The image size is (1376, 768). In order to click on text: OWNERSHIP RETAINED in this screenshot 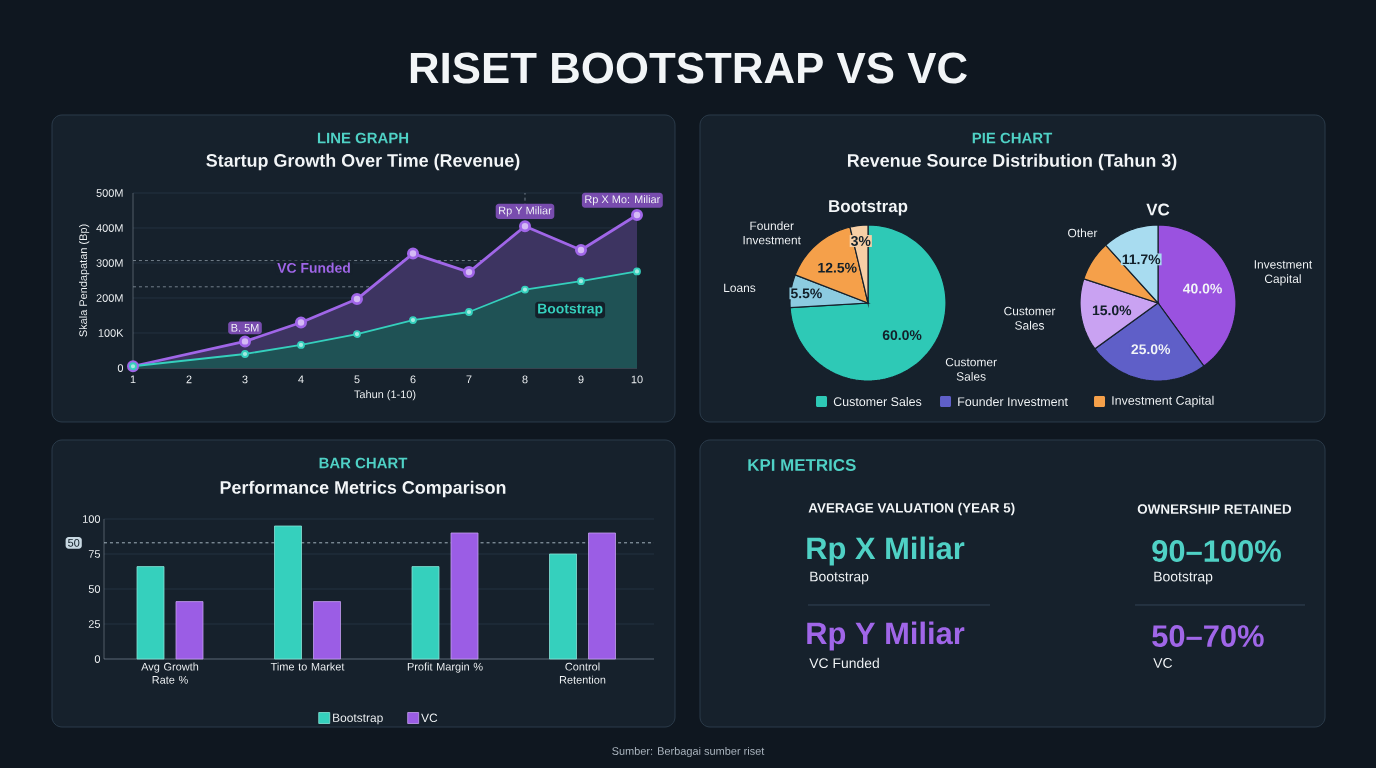, I will do `click(1214, 509)`.